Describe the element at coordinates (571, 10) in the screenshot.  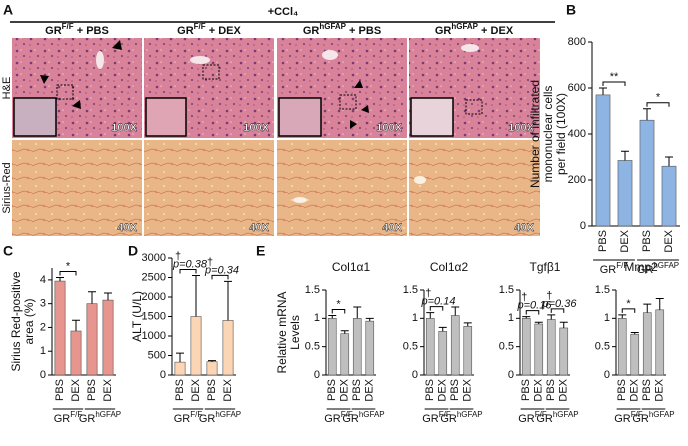
I see `panel-letter: B` at that location.